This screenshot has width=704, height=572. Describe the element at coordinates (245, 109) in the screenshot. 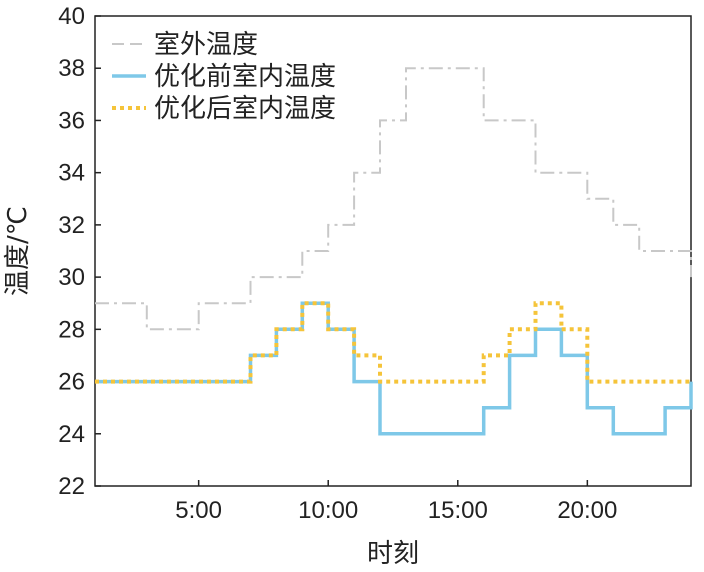

I see `legend-label: 优化后室内温度` at that location.